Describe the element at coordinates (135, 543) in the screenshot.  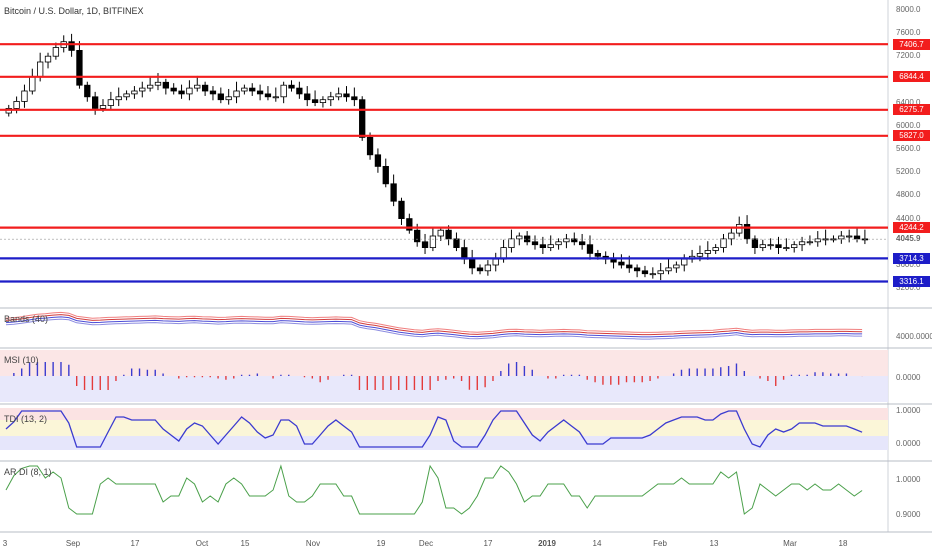
I see `date-label: 17` at that location.